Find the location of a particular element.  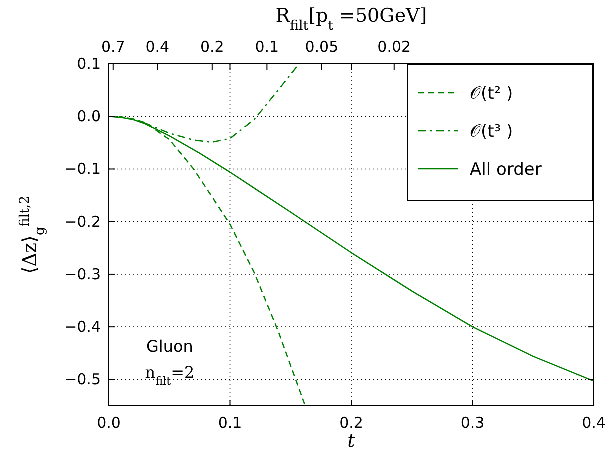

y-tick-label: −0.5 is located at coordinates (82, 379).